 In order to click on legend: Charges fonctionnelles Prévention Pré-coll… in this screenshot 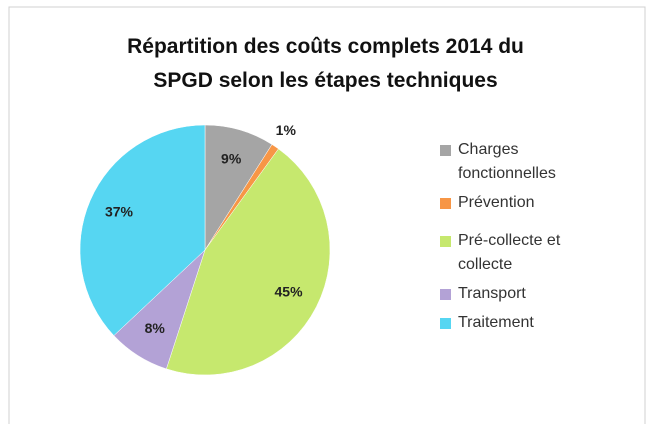, I will do `click(515, 239)`.